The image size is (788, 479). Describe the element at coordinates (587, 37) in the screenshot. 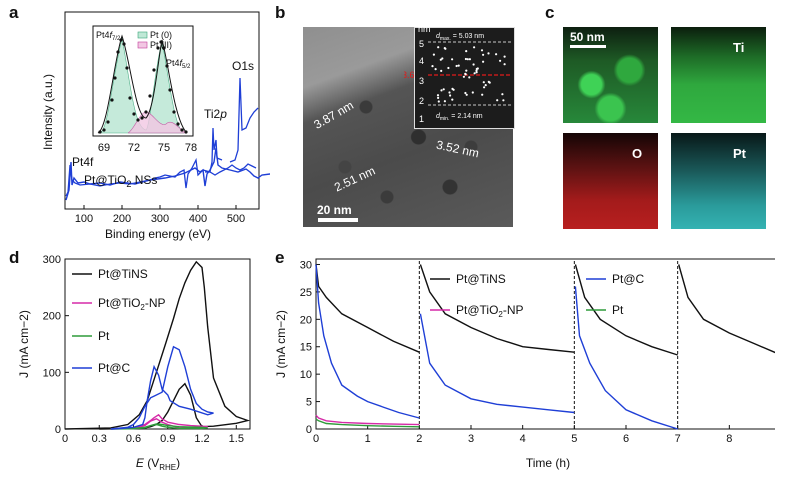

I see `panel-c-scale-label: 50 nm` at that location.